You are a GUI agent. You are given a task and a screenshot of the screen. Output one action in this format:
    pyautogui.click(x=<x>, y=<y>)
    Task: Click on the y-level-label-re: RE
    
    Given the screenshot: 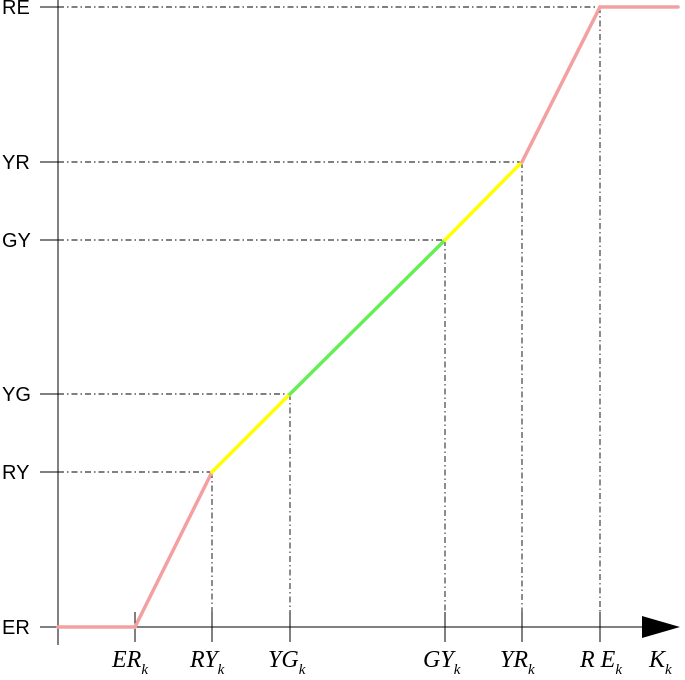 What is the action you would take?
    pyautogui.click(x=16, y=9)
    